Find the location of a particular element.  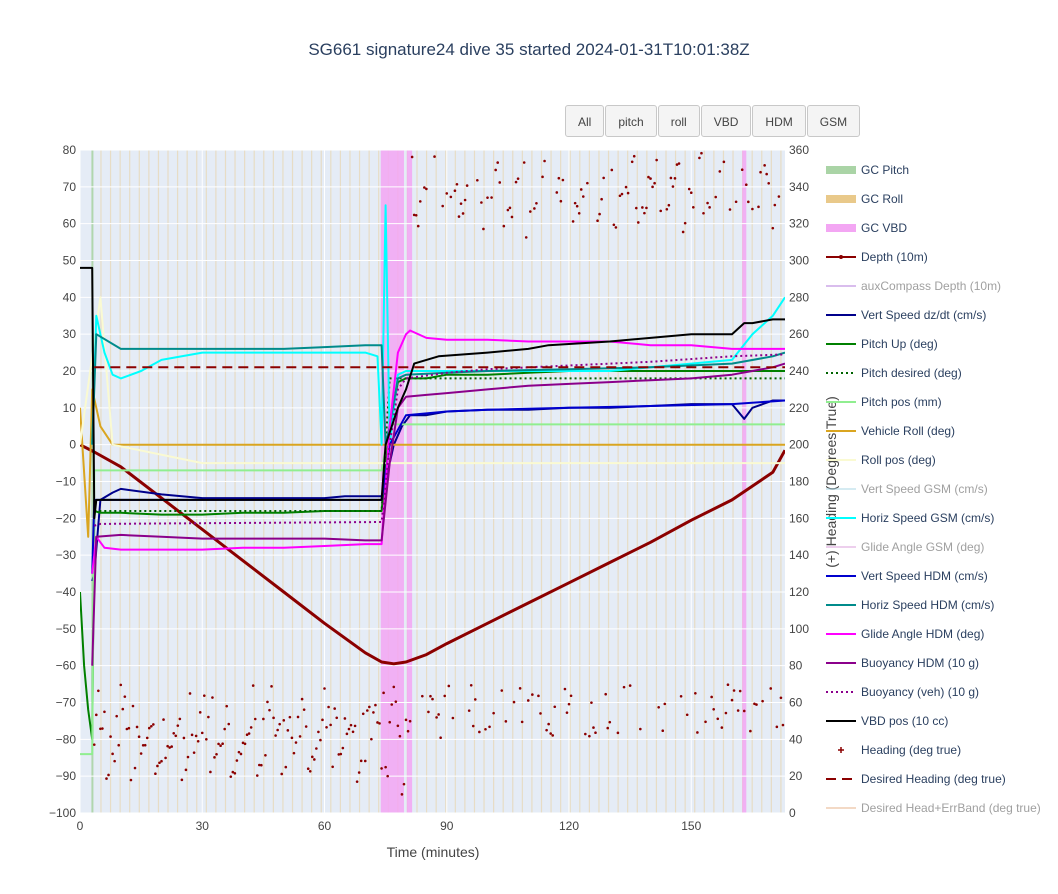

y2-tick-label: 180 is located at coordinates (799, 482).